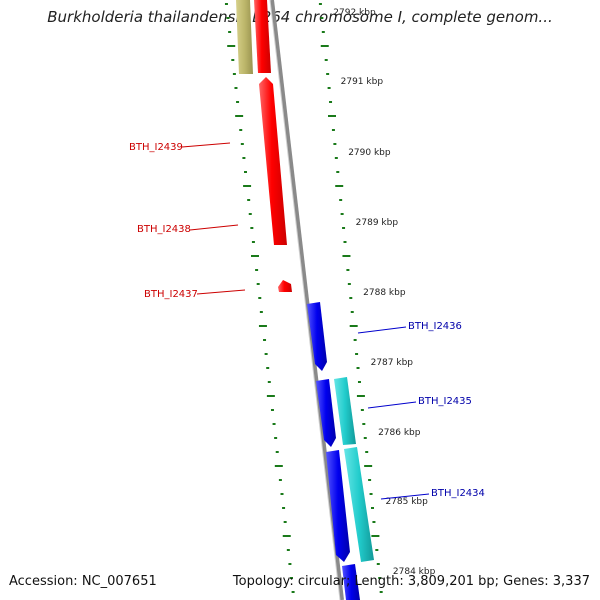 This screenshot has width=600, height=600. I want to click on ruler-label: 2785 kbp, so click(406, 502).